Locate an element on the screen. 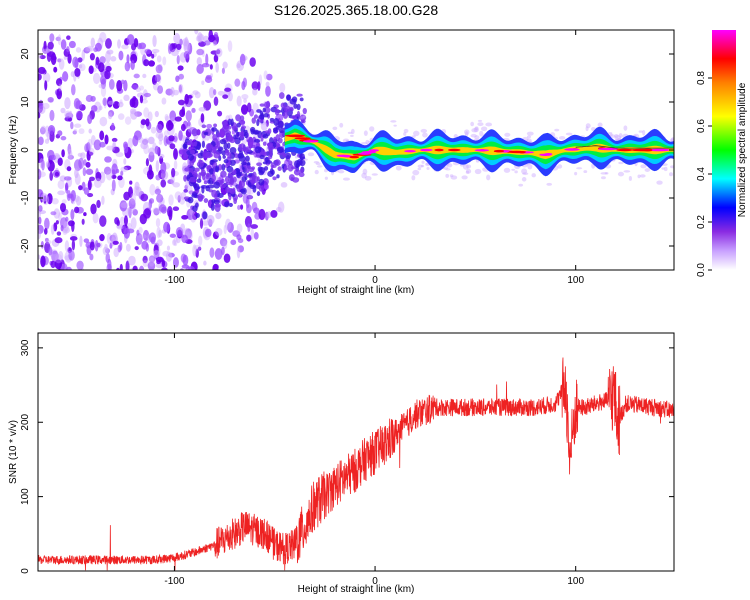 The width and height of the screenshot is (750, 600). colorbar-gradient is located at coordinates (724, 150).